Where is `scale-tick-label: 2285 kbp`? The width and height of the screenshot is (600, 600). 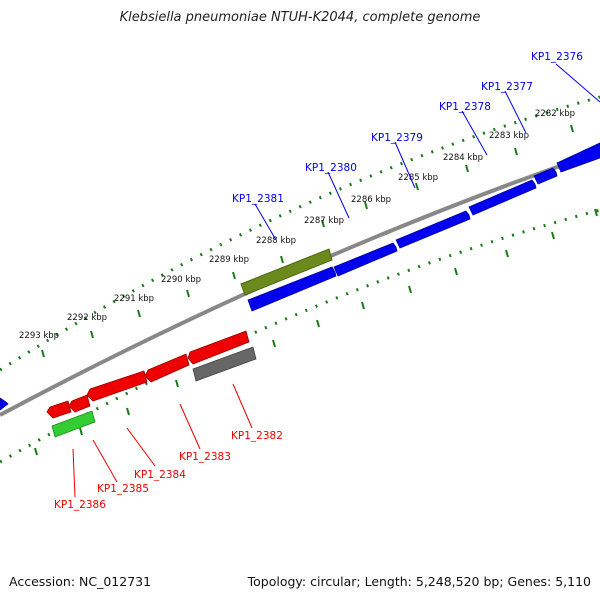 scale-tick-label: 2285 kbp is located at coordinates (418, 178).